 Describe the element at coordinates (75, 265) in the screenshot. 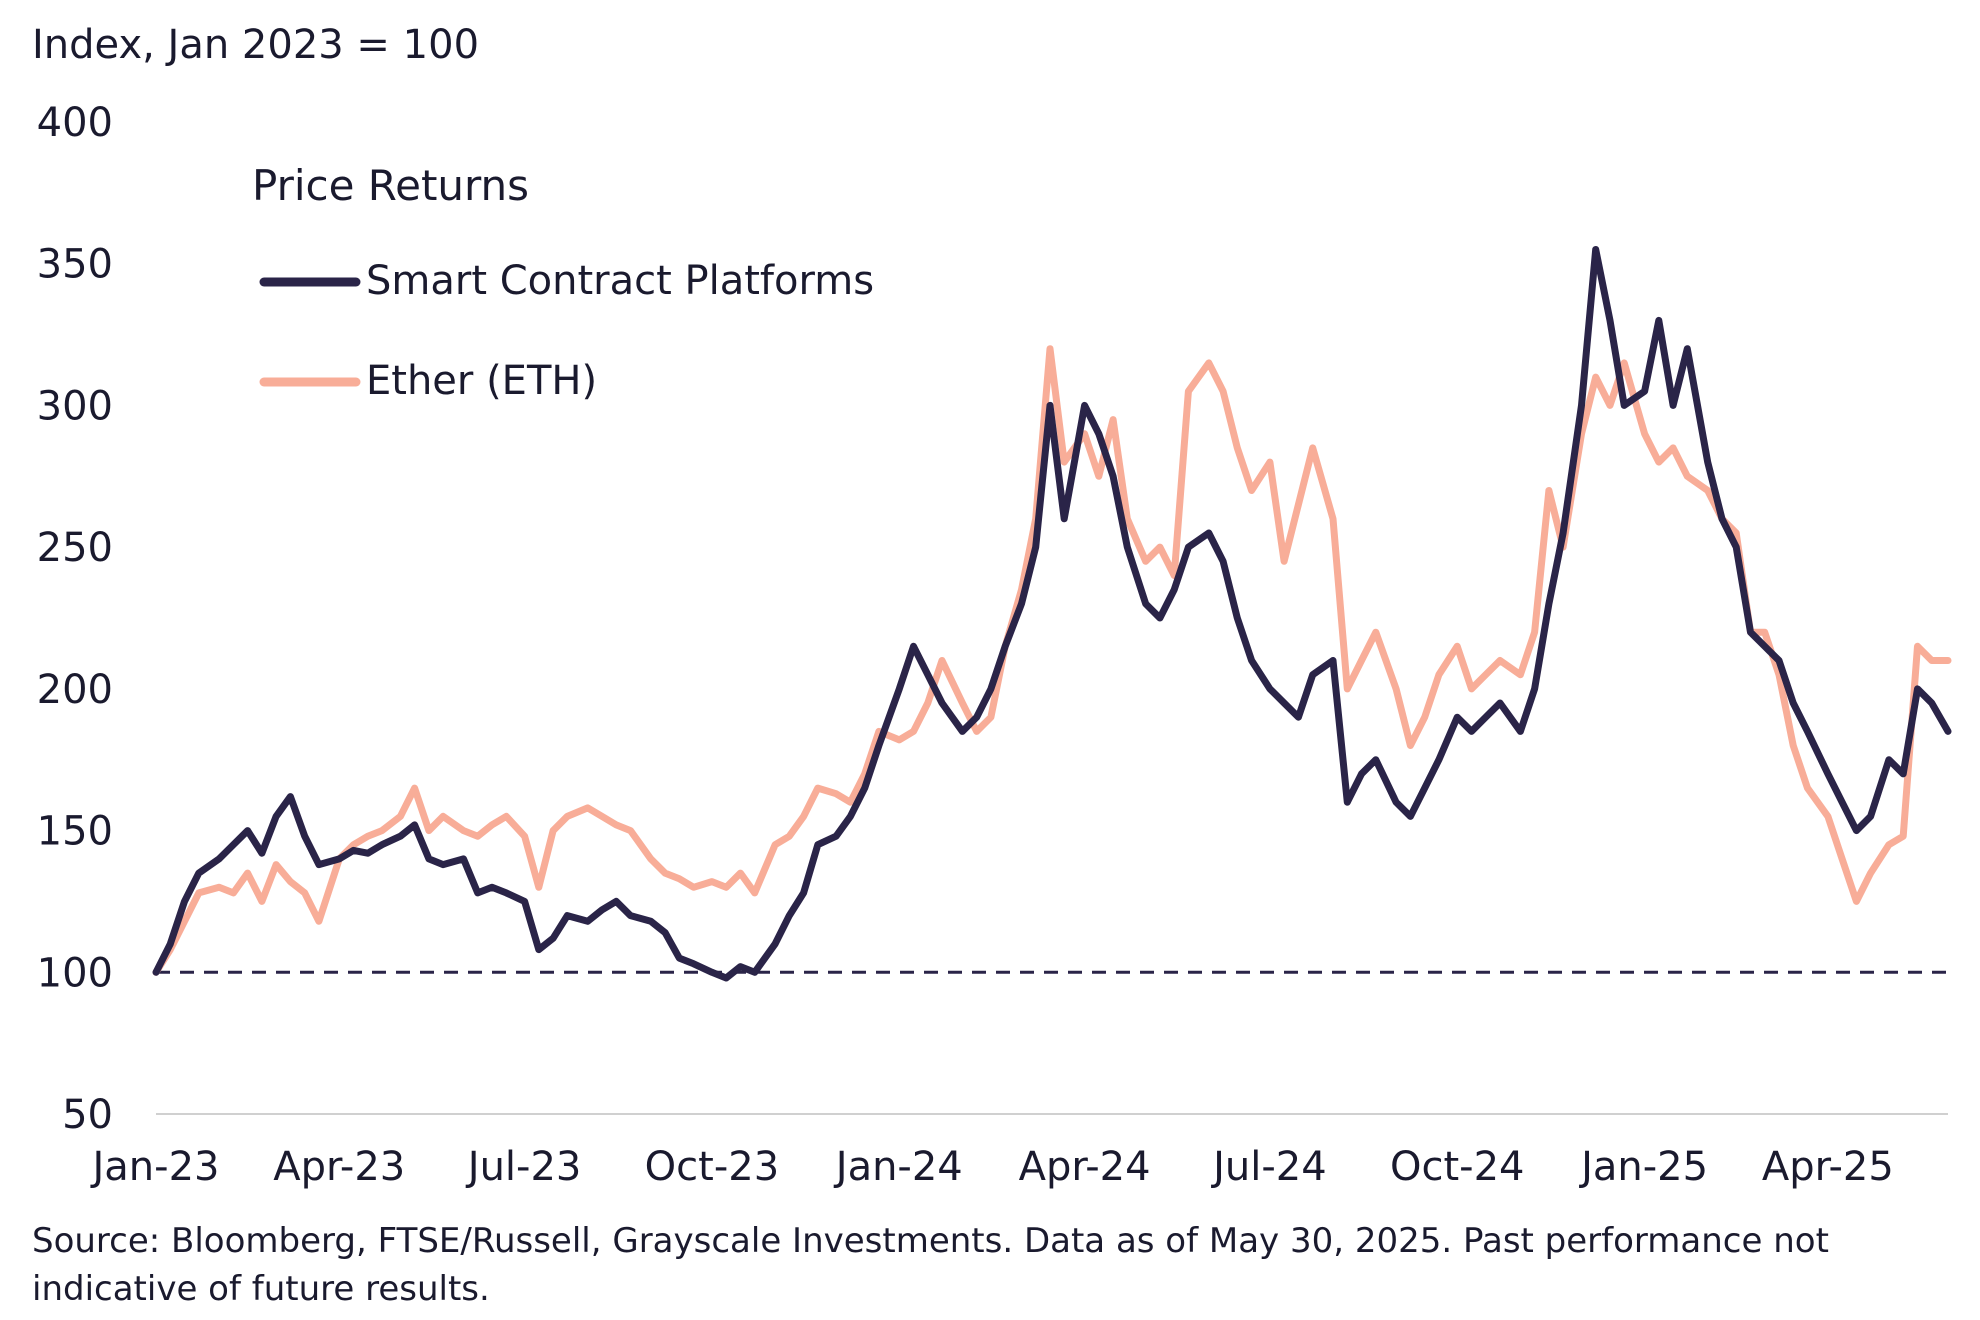

I see `y-tick-label-350: 350` at that location.